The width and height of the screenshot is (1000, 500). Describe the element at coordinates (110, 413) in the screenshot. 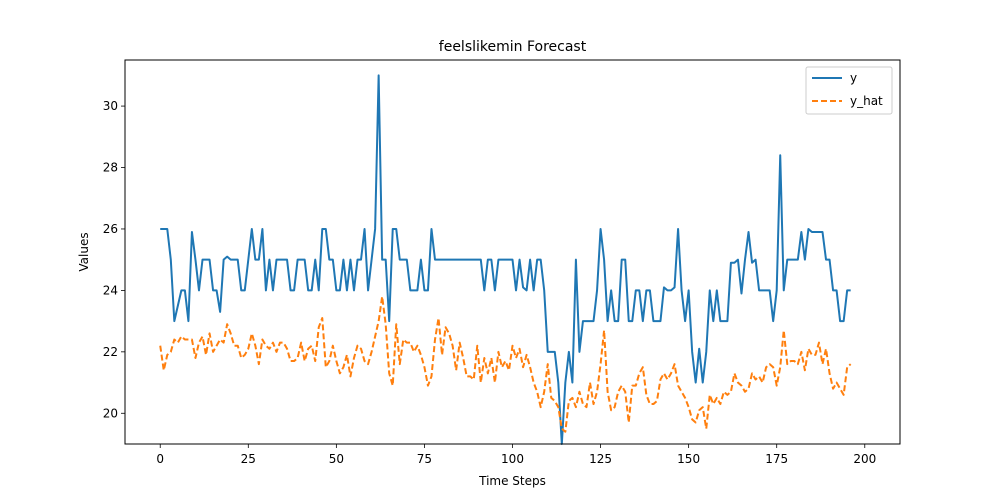

I see `y-tick-label: 20` at that location.